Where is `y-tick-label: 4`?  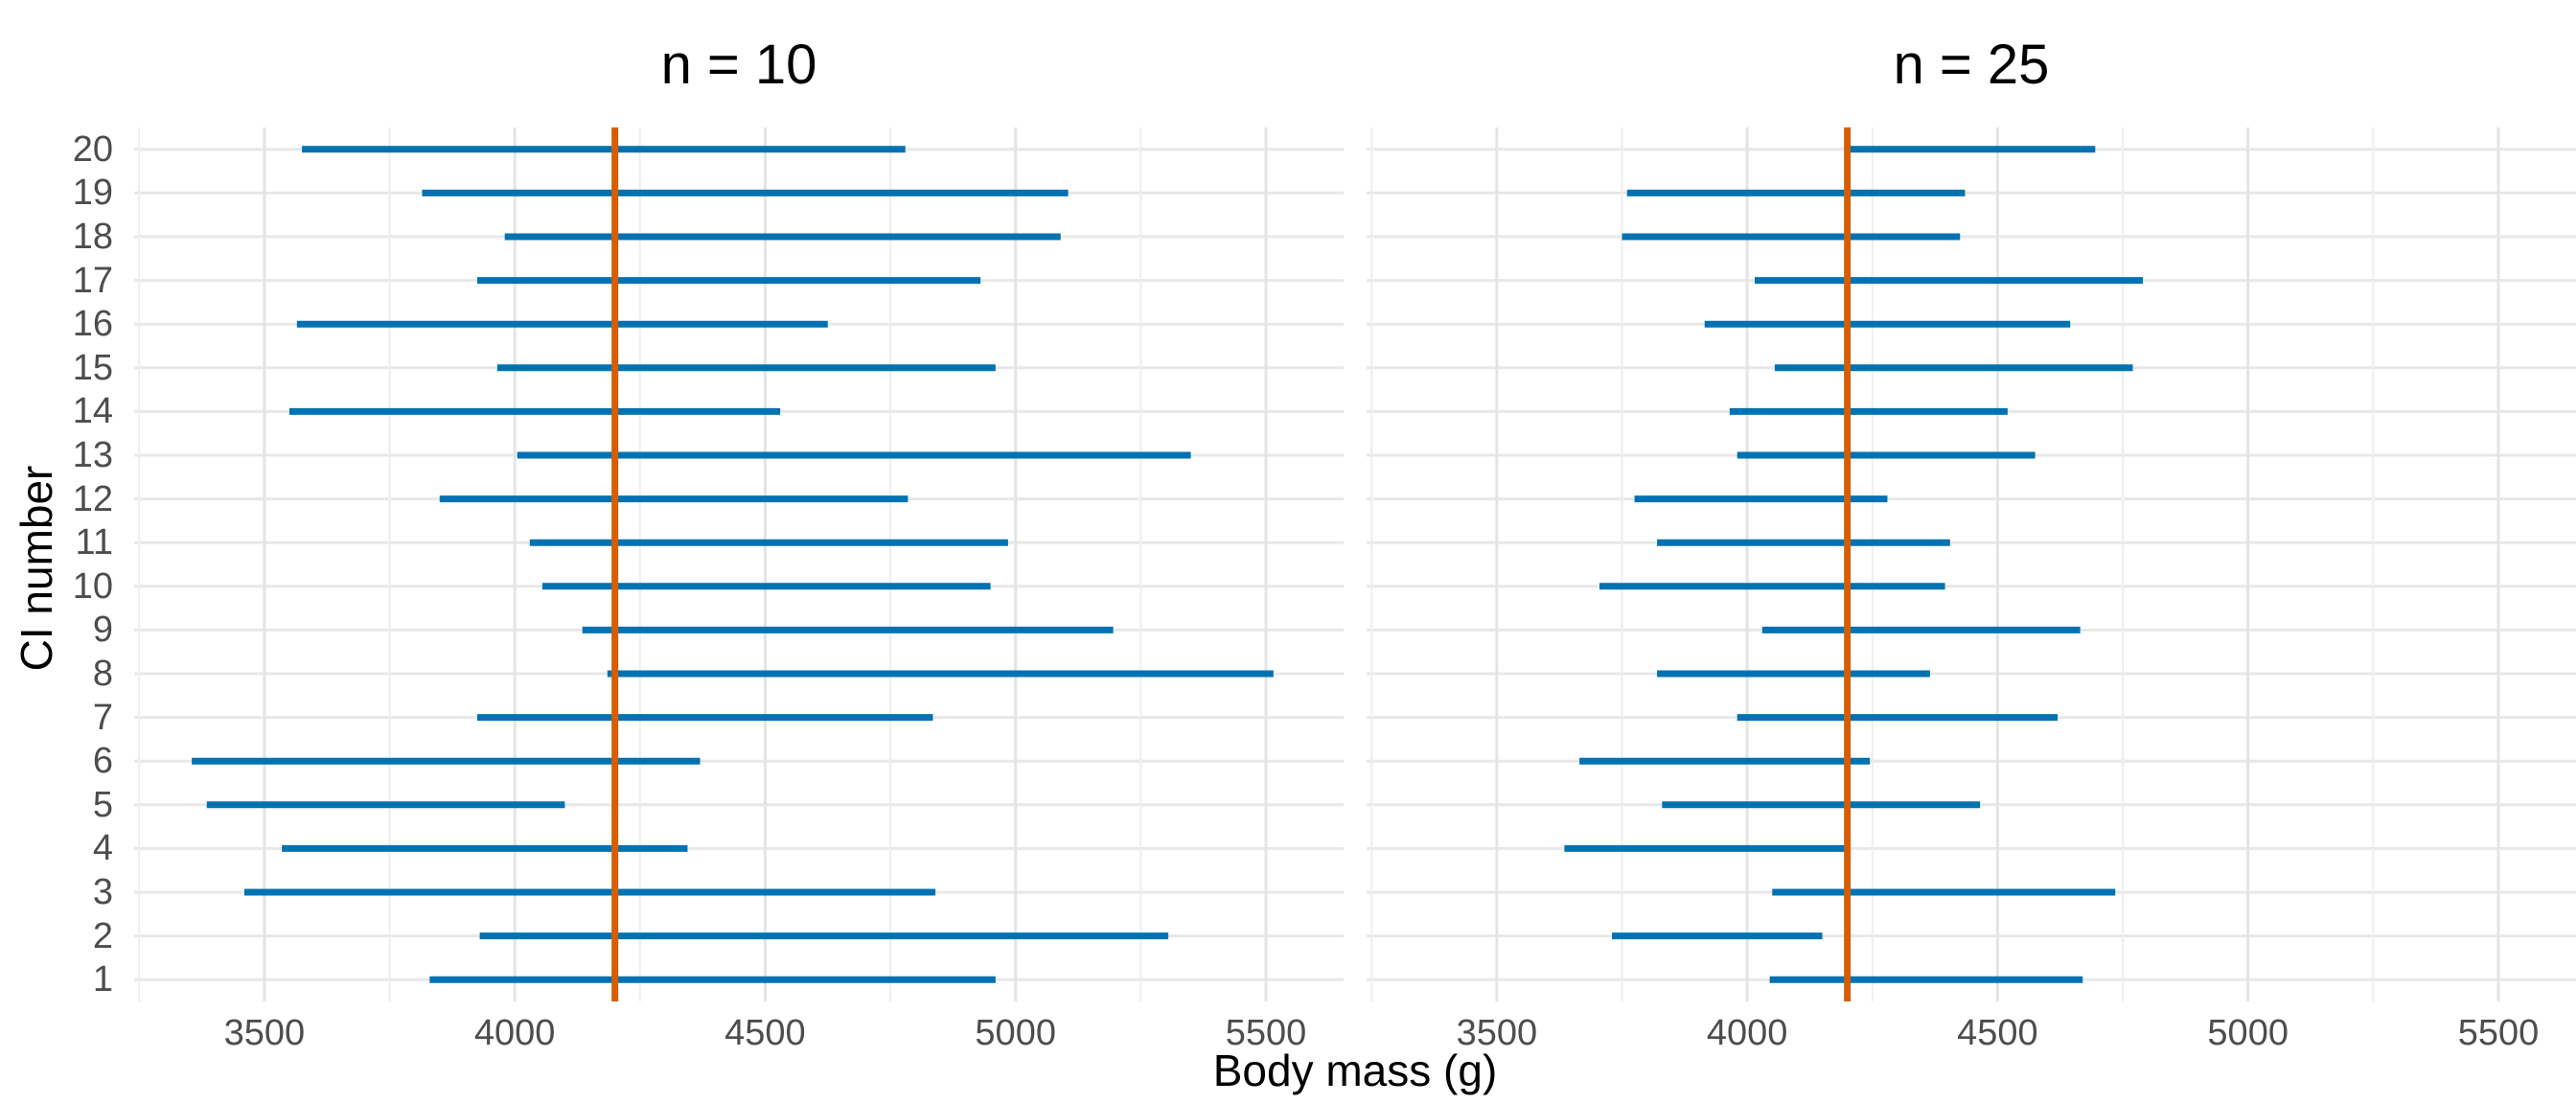
y-tick-label: 4 is located at coordinates (102, 848).